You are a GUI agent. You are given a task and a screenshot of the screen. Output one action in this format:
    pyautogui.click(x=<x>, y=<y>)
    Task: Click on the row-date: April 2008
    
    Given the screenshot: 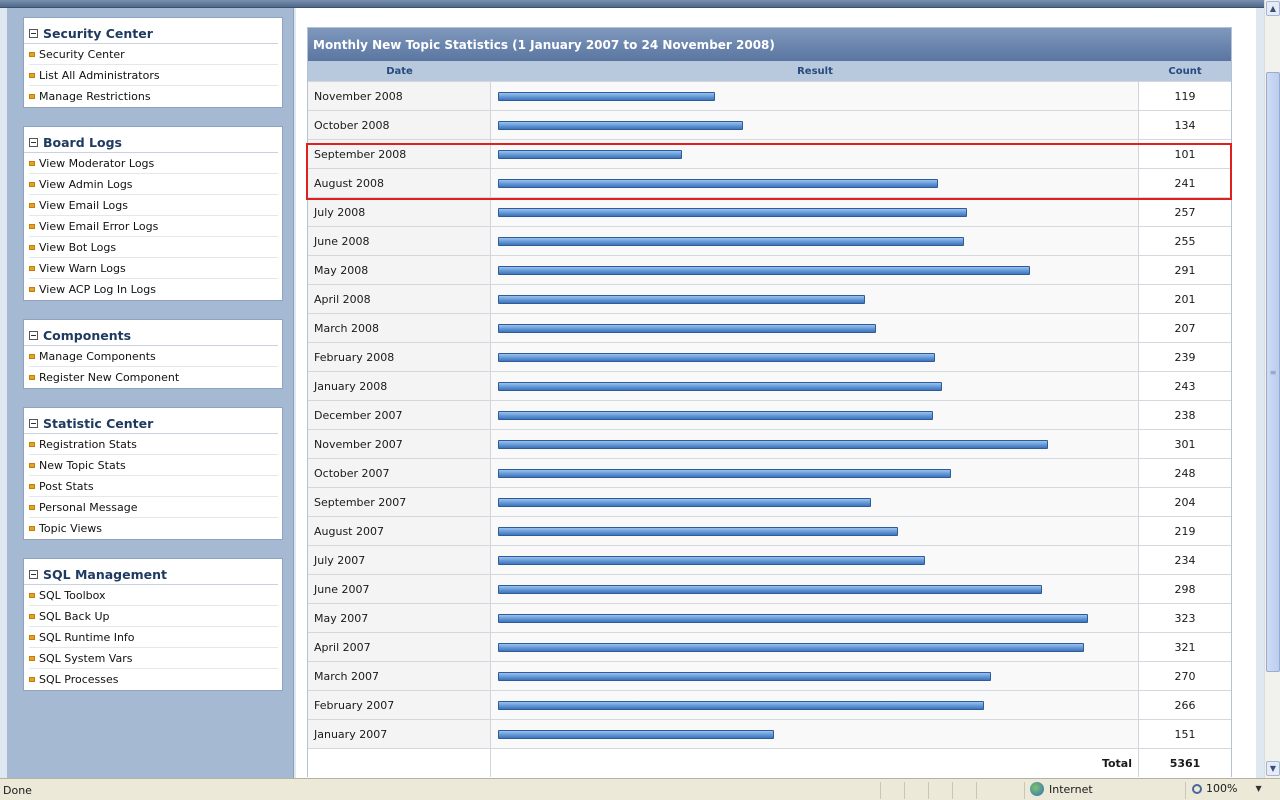 What is the action you would take?
    pyautogui.click(x=399, y=299)
    